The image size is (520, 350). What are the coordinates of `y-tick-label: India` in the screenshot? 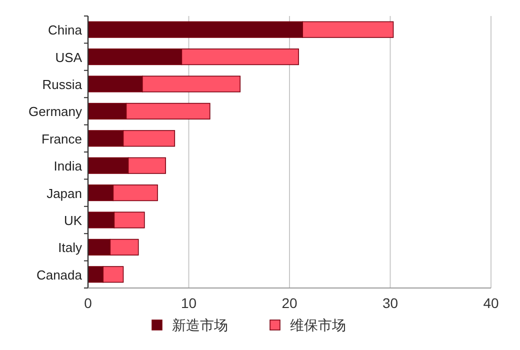 It's located at (68, 166).